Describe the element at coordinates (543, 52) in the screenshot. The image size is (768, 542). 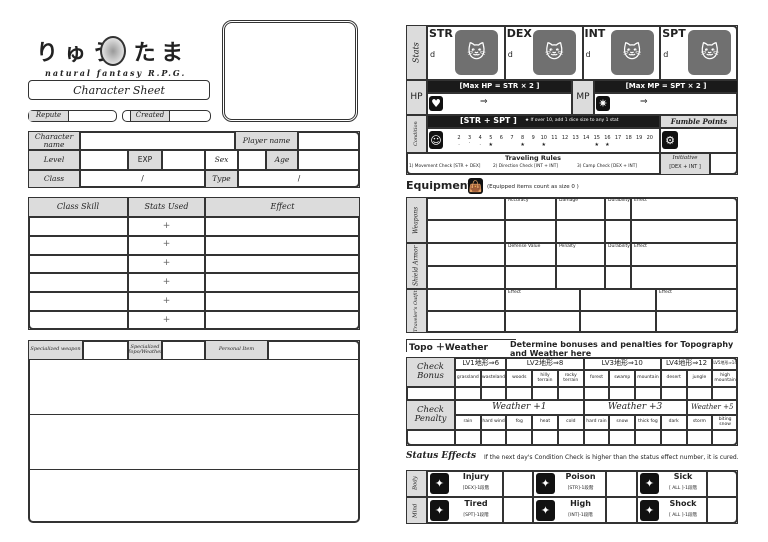
I see `stat-dex` at that location.